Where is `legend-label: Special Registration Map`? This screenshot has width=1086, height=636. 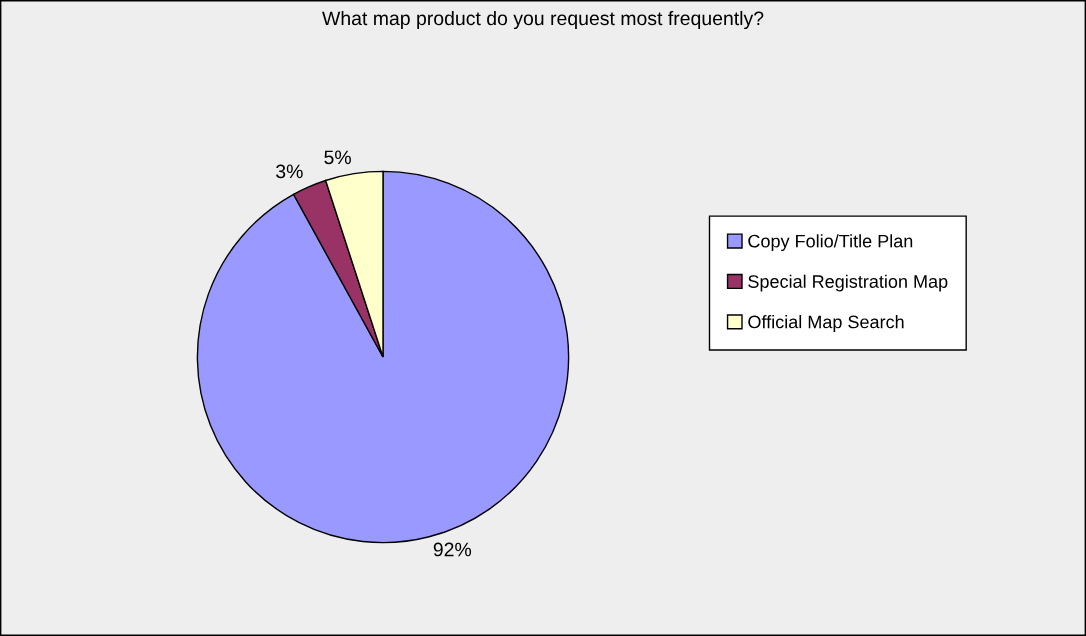 legend-label: Special Registration Map is located at coordinates (848, 283).